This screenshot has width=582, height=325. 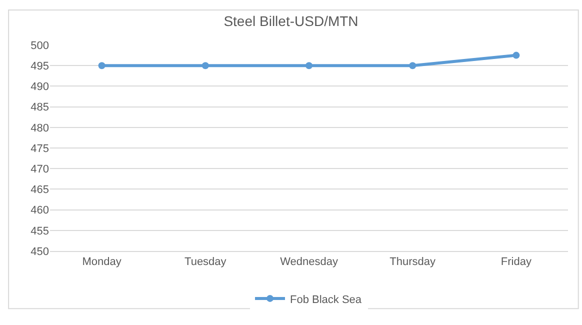 What do you see at coordinates (291, 21) in the screenshot?
I see `chart-title: Steel Billet-USD/MTN` at bounding box center [291, 21].